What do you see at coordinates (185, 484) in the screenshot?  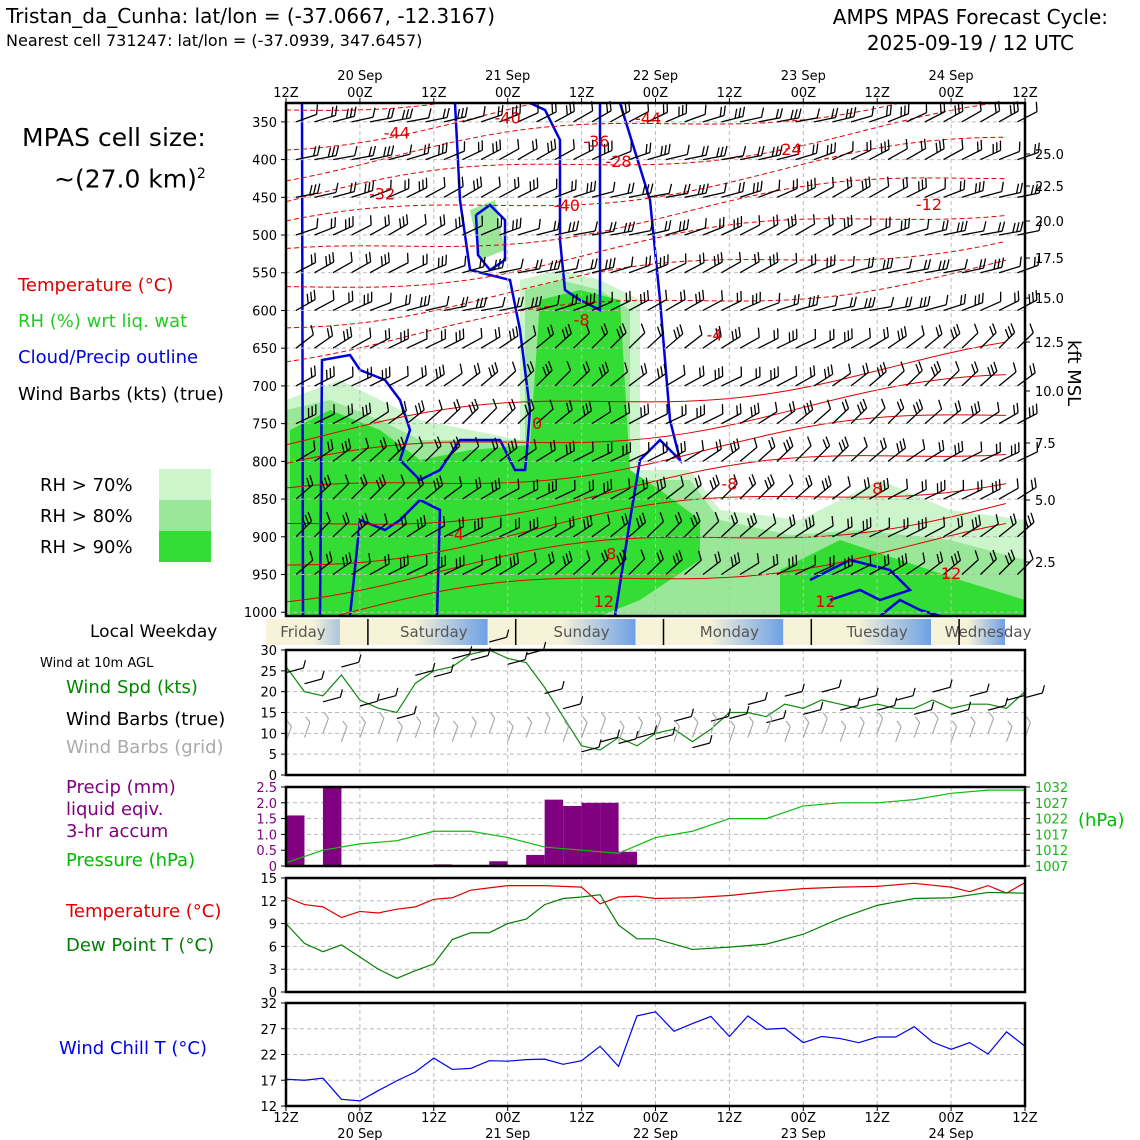 I see `legend-rh70-swatch` at bounding box center [185, 484].